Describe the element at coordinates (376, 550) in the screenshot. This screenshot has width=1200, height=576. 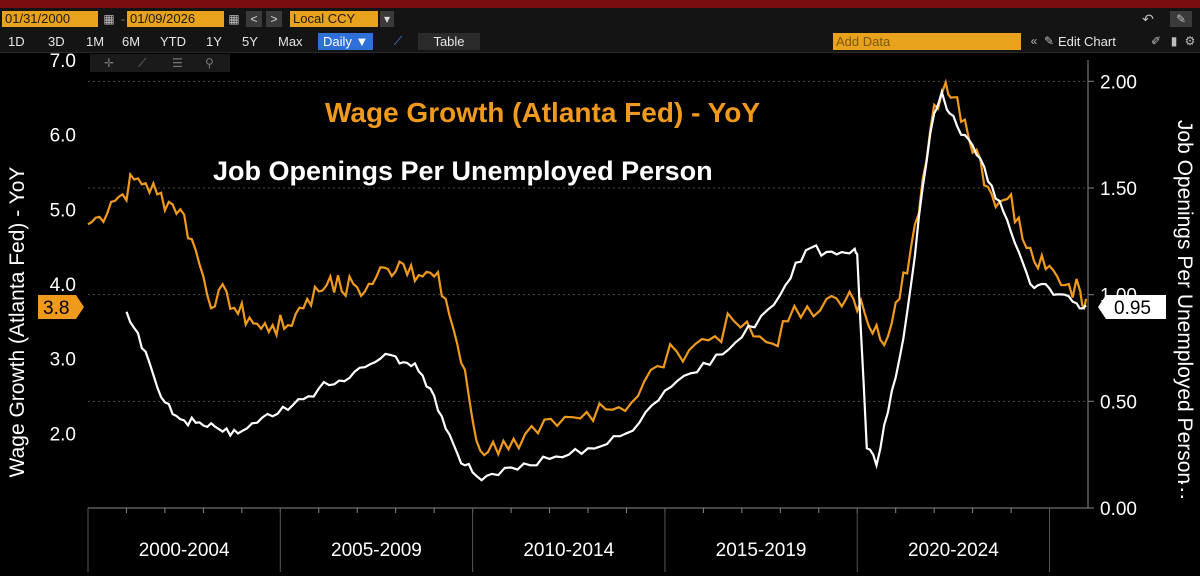
I see `x-tick-label: 2005-2009` at that location.